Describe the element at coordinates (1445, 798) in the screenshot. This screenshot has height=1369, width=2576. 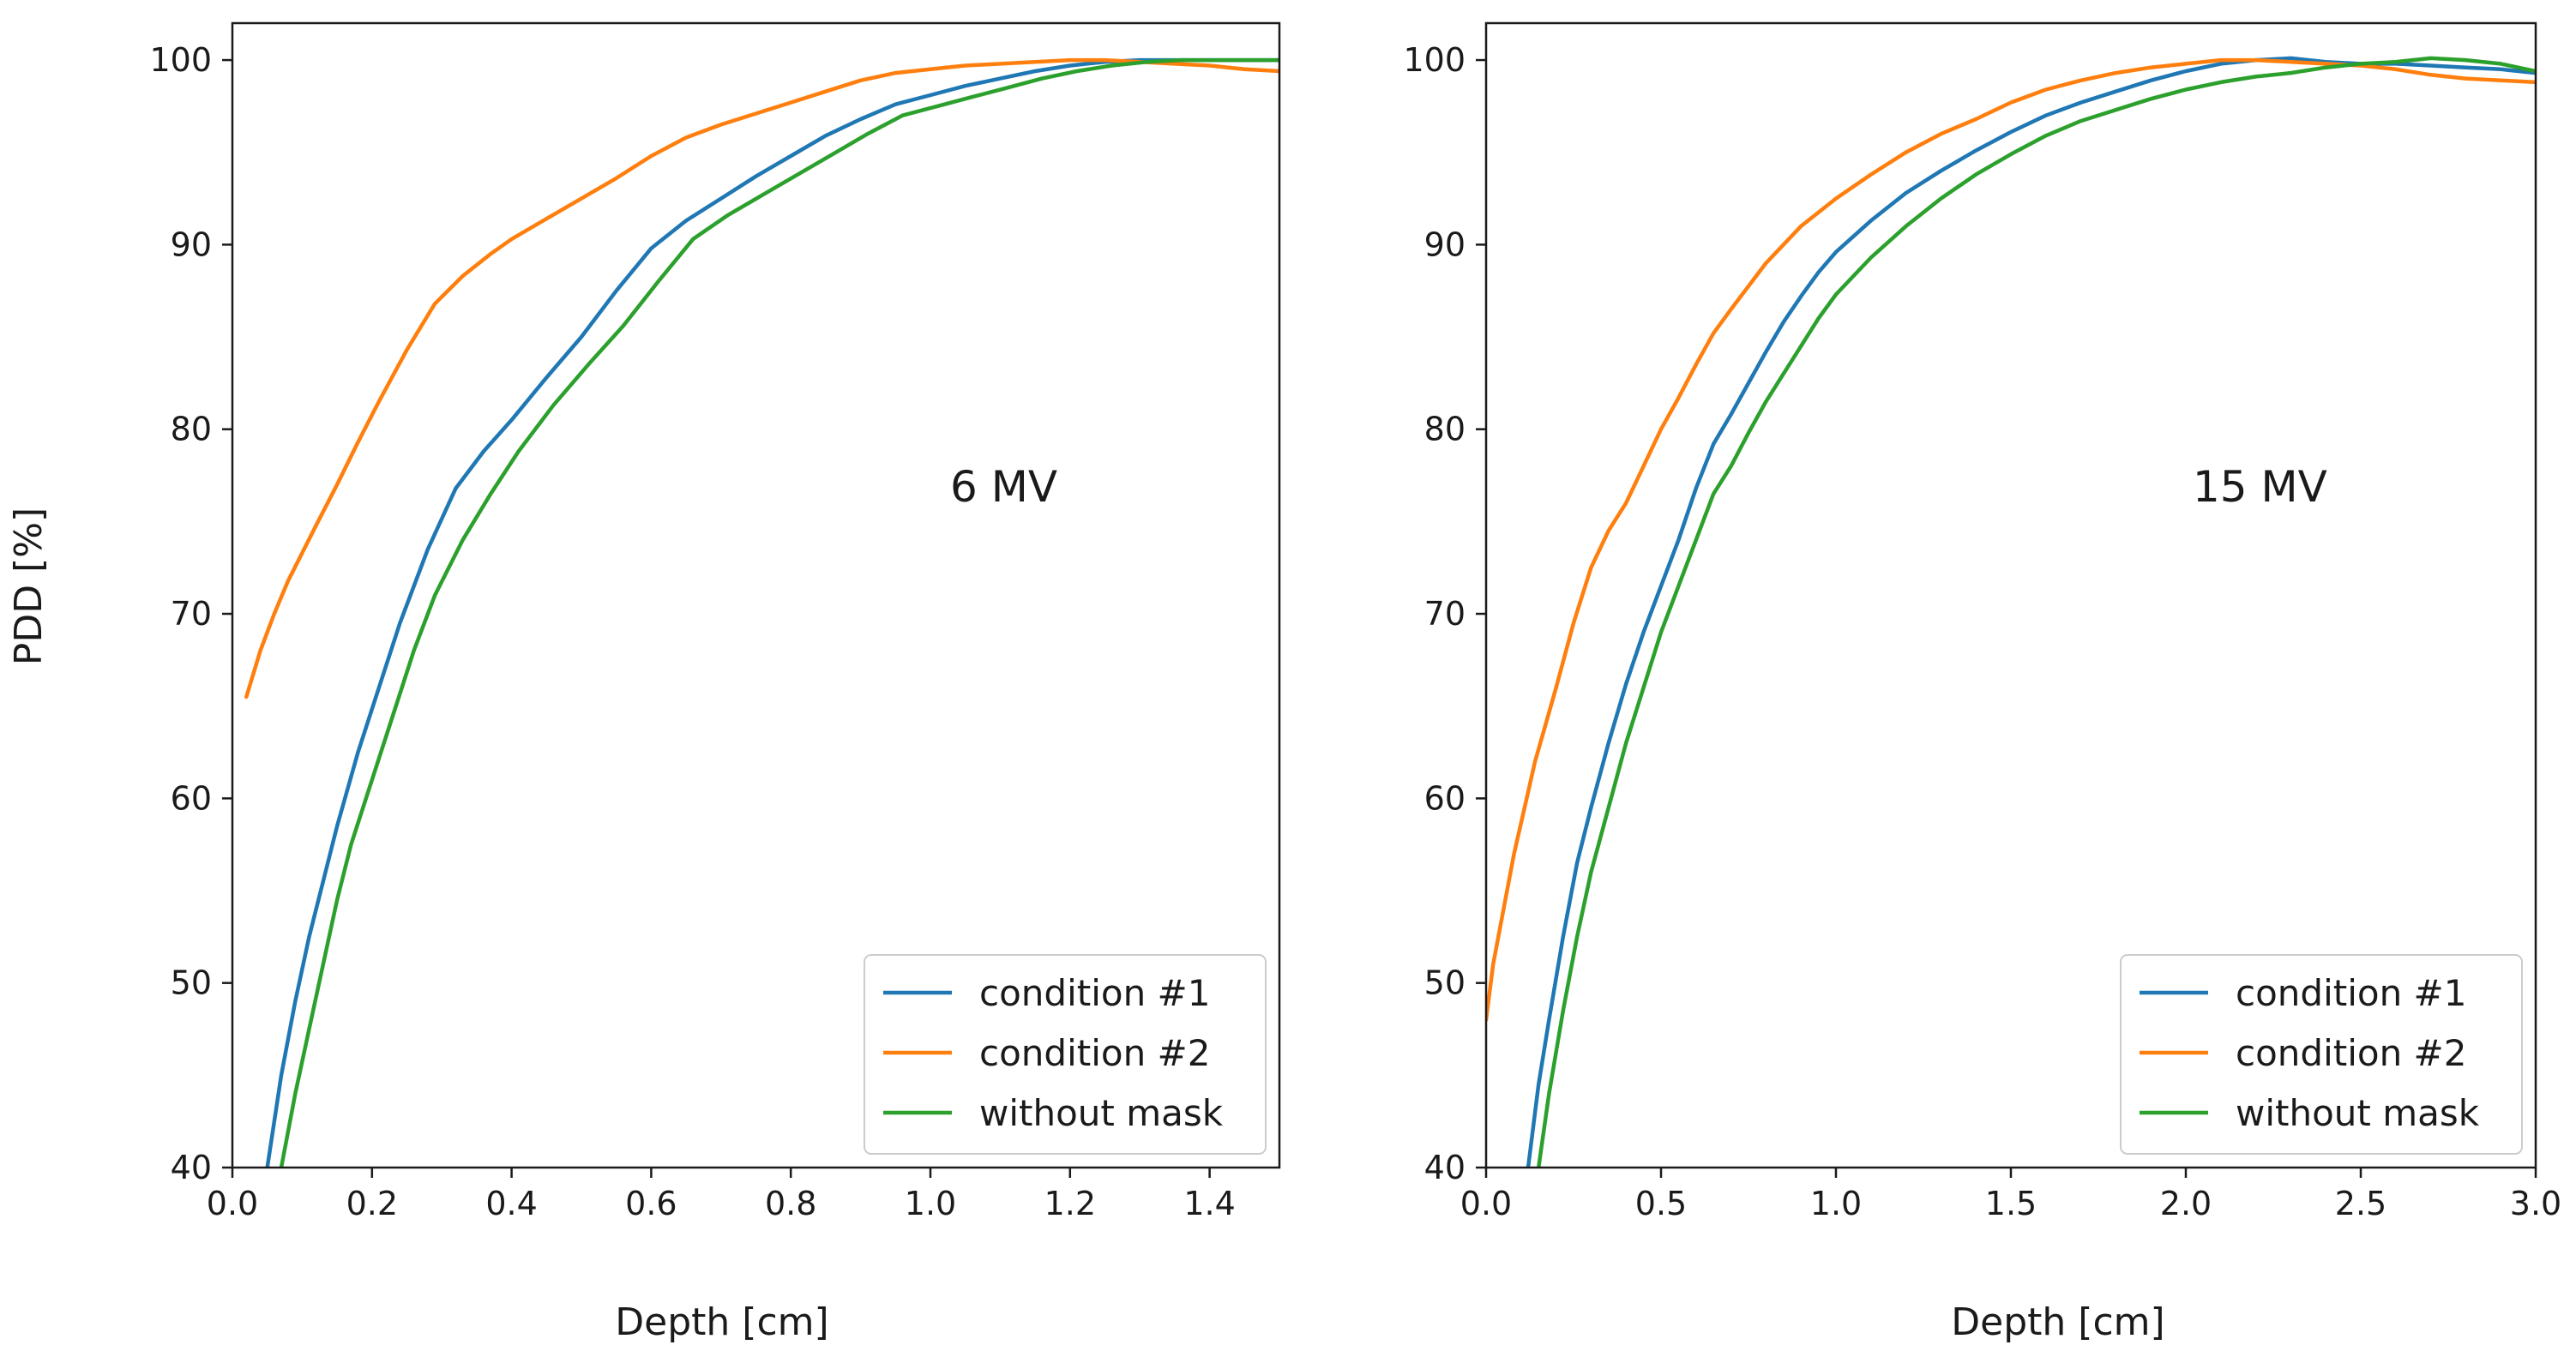
I see `y-tick-label-15mv: 60` at that location.